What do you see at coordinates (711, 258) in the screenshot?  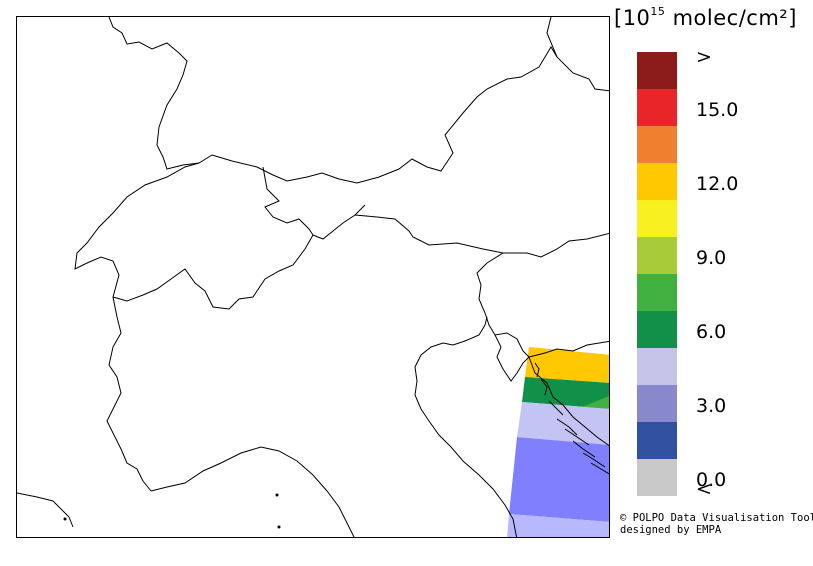 I see `tick-label: 9.0` at bounding box center [711, 258].